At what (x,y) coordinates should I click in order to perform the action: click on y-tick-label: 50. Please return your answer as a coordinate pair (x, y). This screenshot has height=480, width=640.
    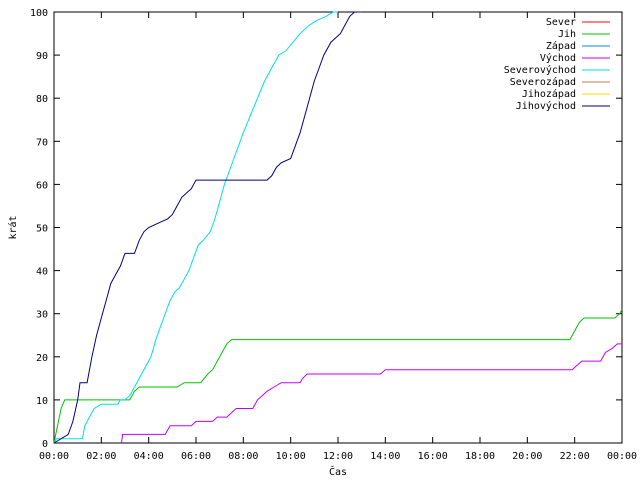
    Looking at the image, I should click on (42, 229).